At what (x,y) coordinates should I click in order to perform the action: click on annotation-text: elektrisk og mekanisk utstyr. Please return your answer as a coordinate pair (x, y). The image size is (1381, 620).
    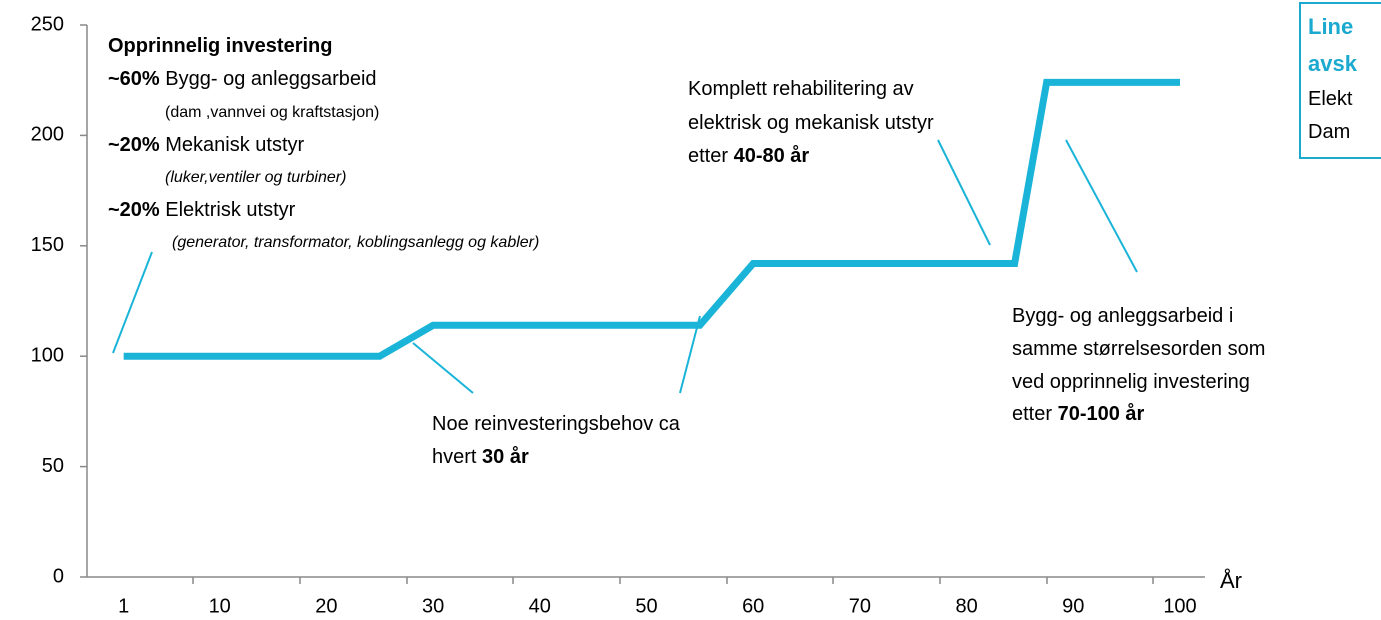
    Looking at the image, I should click on (811, 123).